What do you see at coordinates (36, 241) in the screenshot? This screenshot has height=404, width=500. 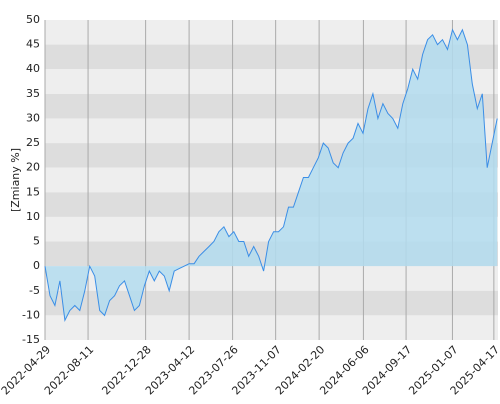 I see `y-tick-label: 5` at bounding box center [36, 241].